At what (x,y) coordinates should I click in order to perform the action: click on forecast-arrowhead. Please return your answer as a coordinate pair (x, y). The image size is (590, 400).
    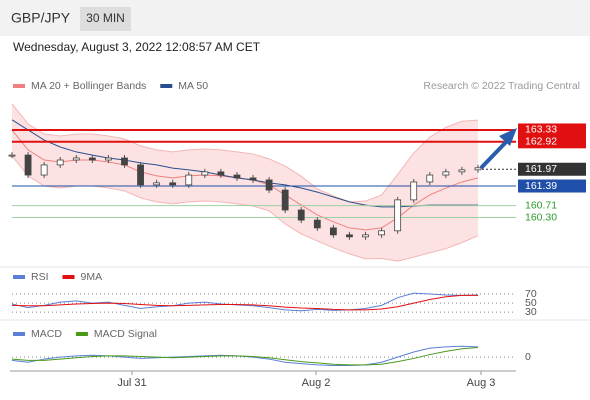
    Looking at the image, I should click on (508, 137).